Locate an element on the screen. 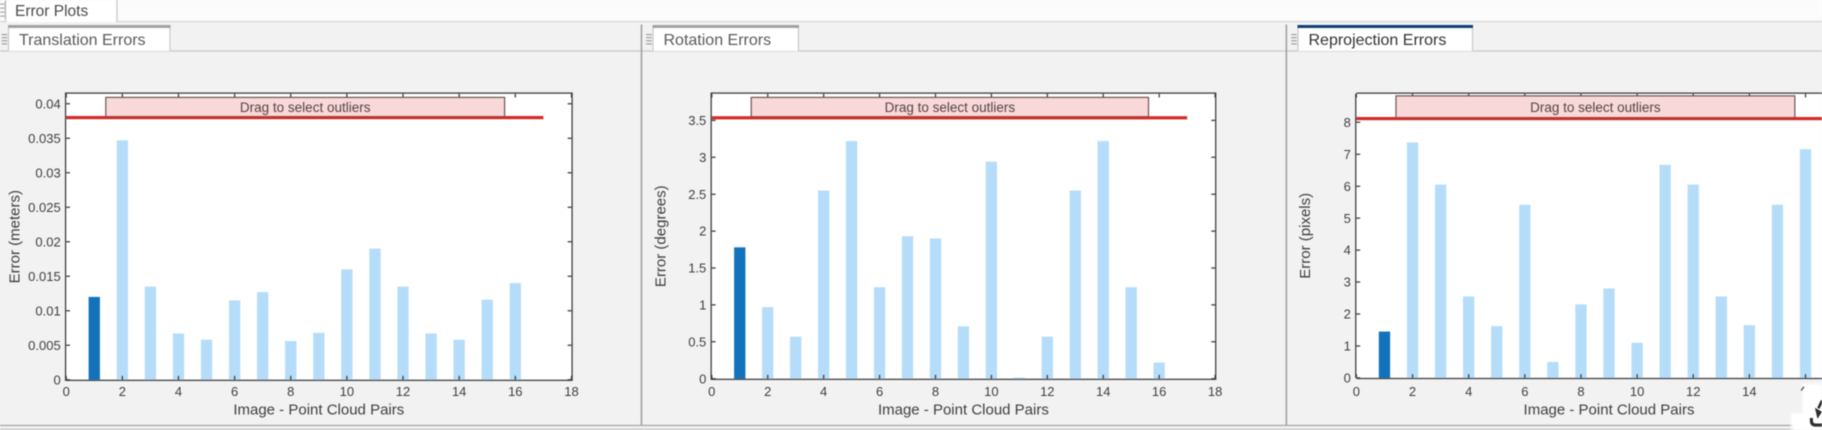 This screenshot has width=1822, height=430. svg-text: Error (pixels) is located at coordinates (1305, 236).